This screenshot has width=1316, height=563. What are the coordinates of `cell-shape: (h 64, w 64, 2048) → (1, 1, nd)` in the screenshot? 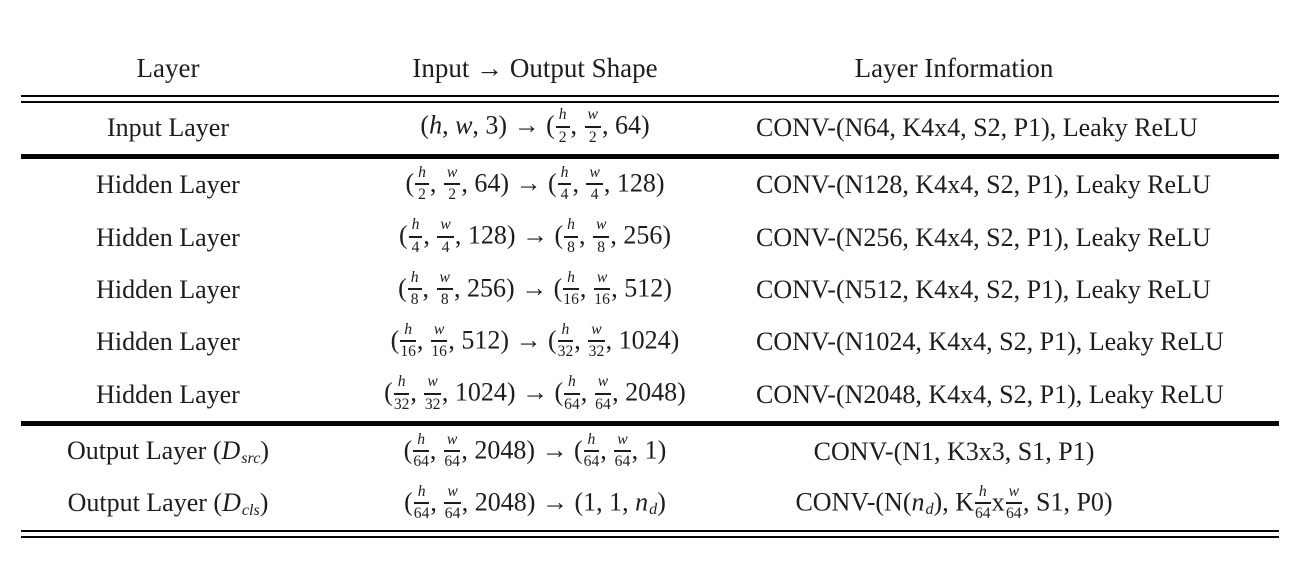 It's located at (535, 502).